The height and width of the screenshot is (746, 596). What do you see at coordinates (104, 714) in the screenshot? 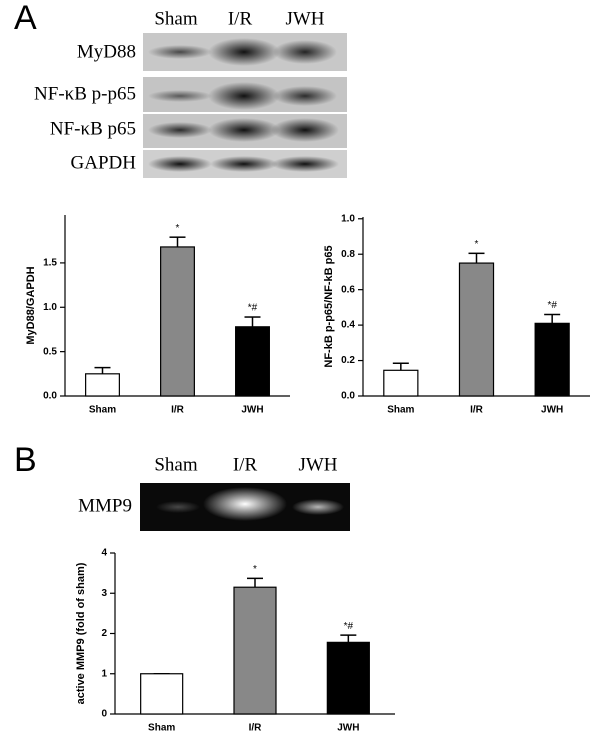
I see `y-tick-label: 0` at bounding box center [104, 714].